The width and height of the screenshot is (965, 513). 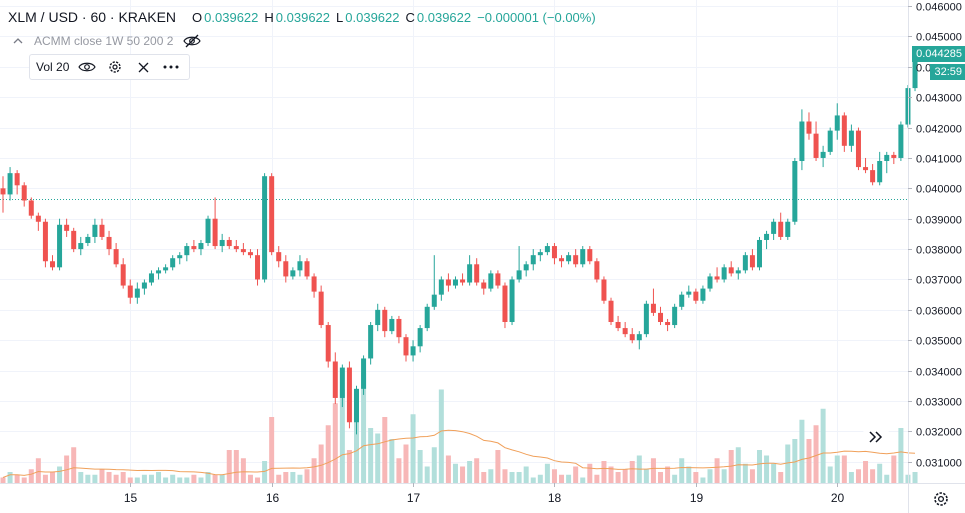 What do you see at coordinates (171, 67) in the screenshot?
I see `more-icon` at bounding box center [171, 67].